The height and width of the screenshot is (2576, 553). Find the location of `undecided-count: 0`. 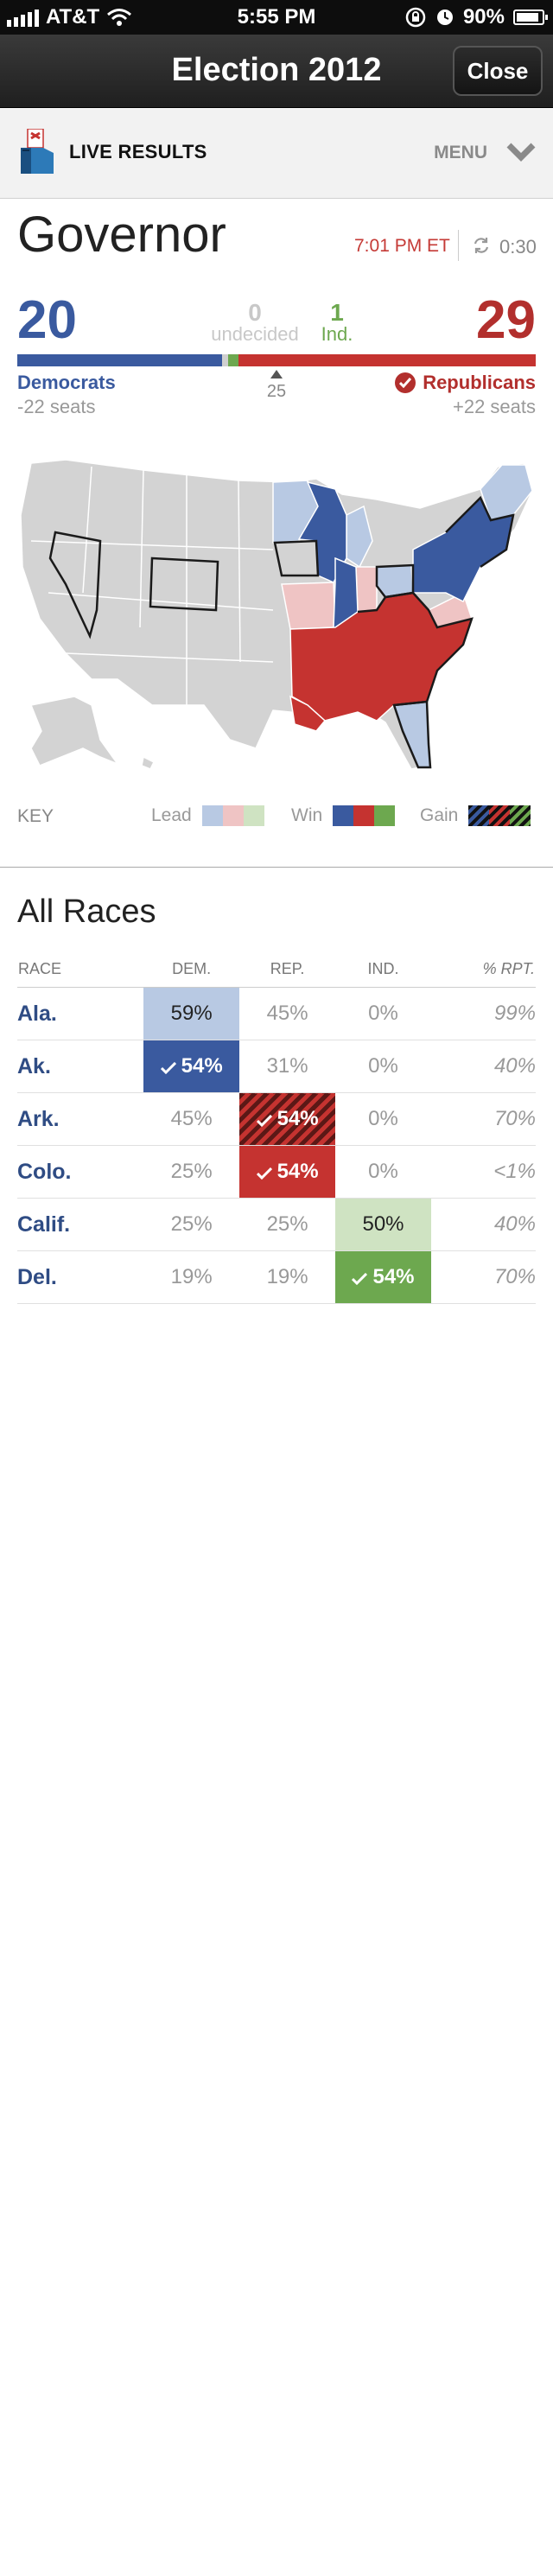

undecided-count: 0 is located at coordinates (255, 312).